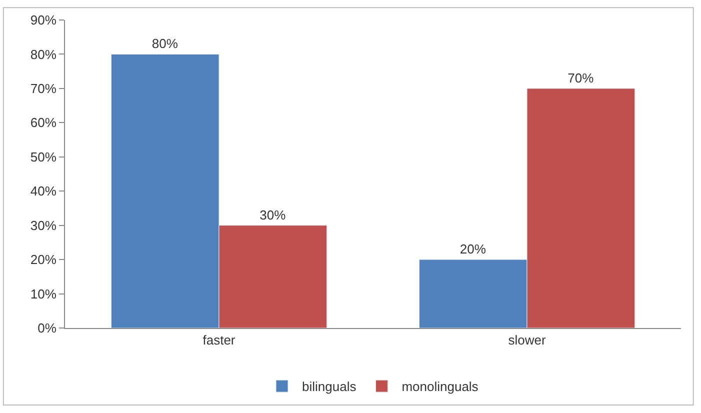 The image size is (701, 413). I want to click on data-label: 80%, so click(165, 44).